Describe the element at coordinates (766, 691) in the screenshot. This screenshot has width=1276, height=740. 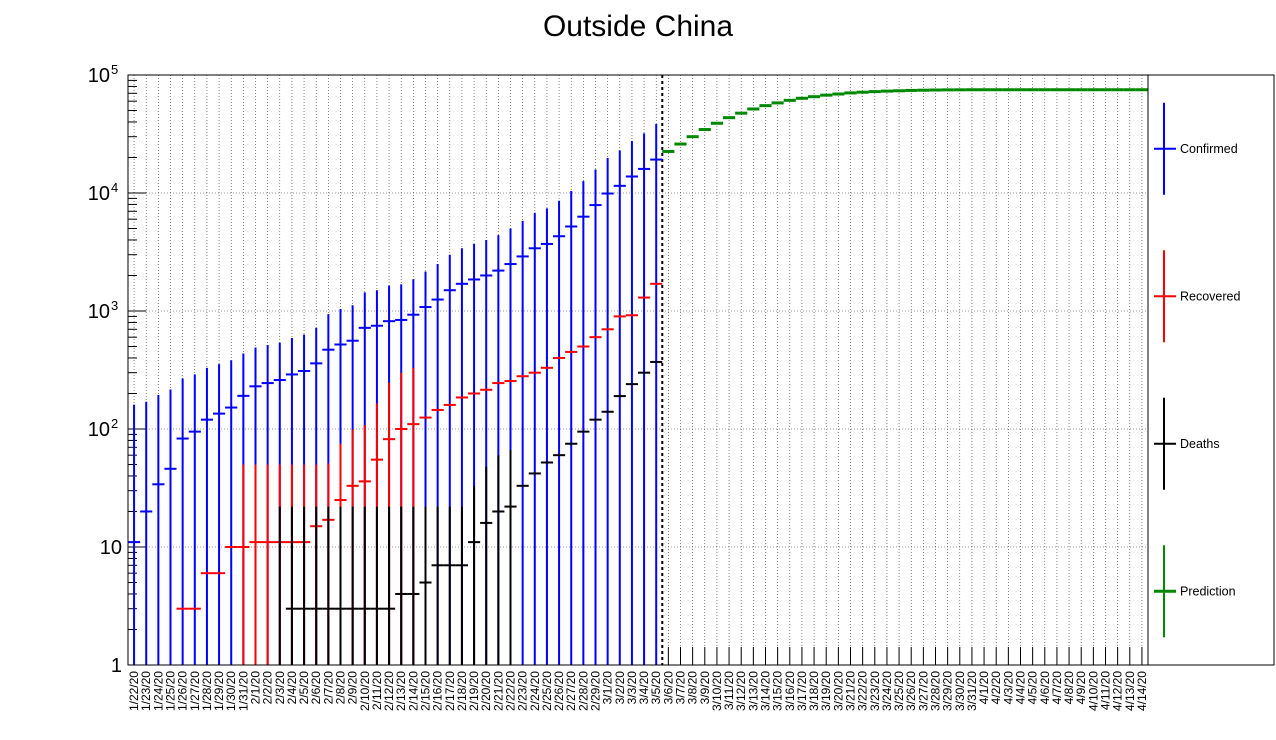
I see `x-tick-label: 3/14/20` at that location.